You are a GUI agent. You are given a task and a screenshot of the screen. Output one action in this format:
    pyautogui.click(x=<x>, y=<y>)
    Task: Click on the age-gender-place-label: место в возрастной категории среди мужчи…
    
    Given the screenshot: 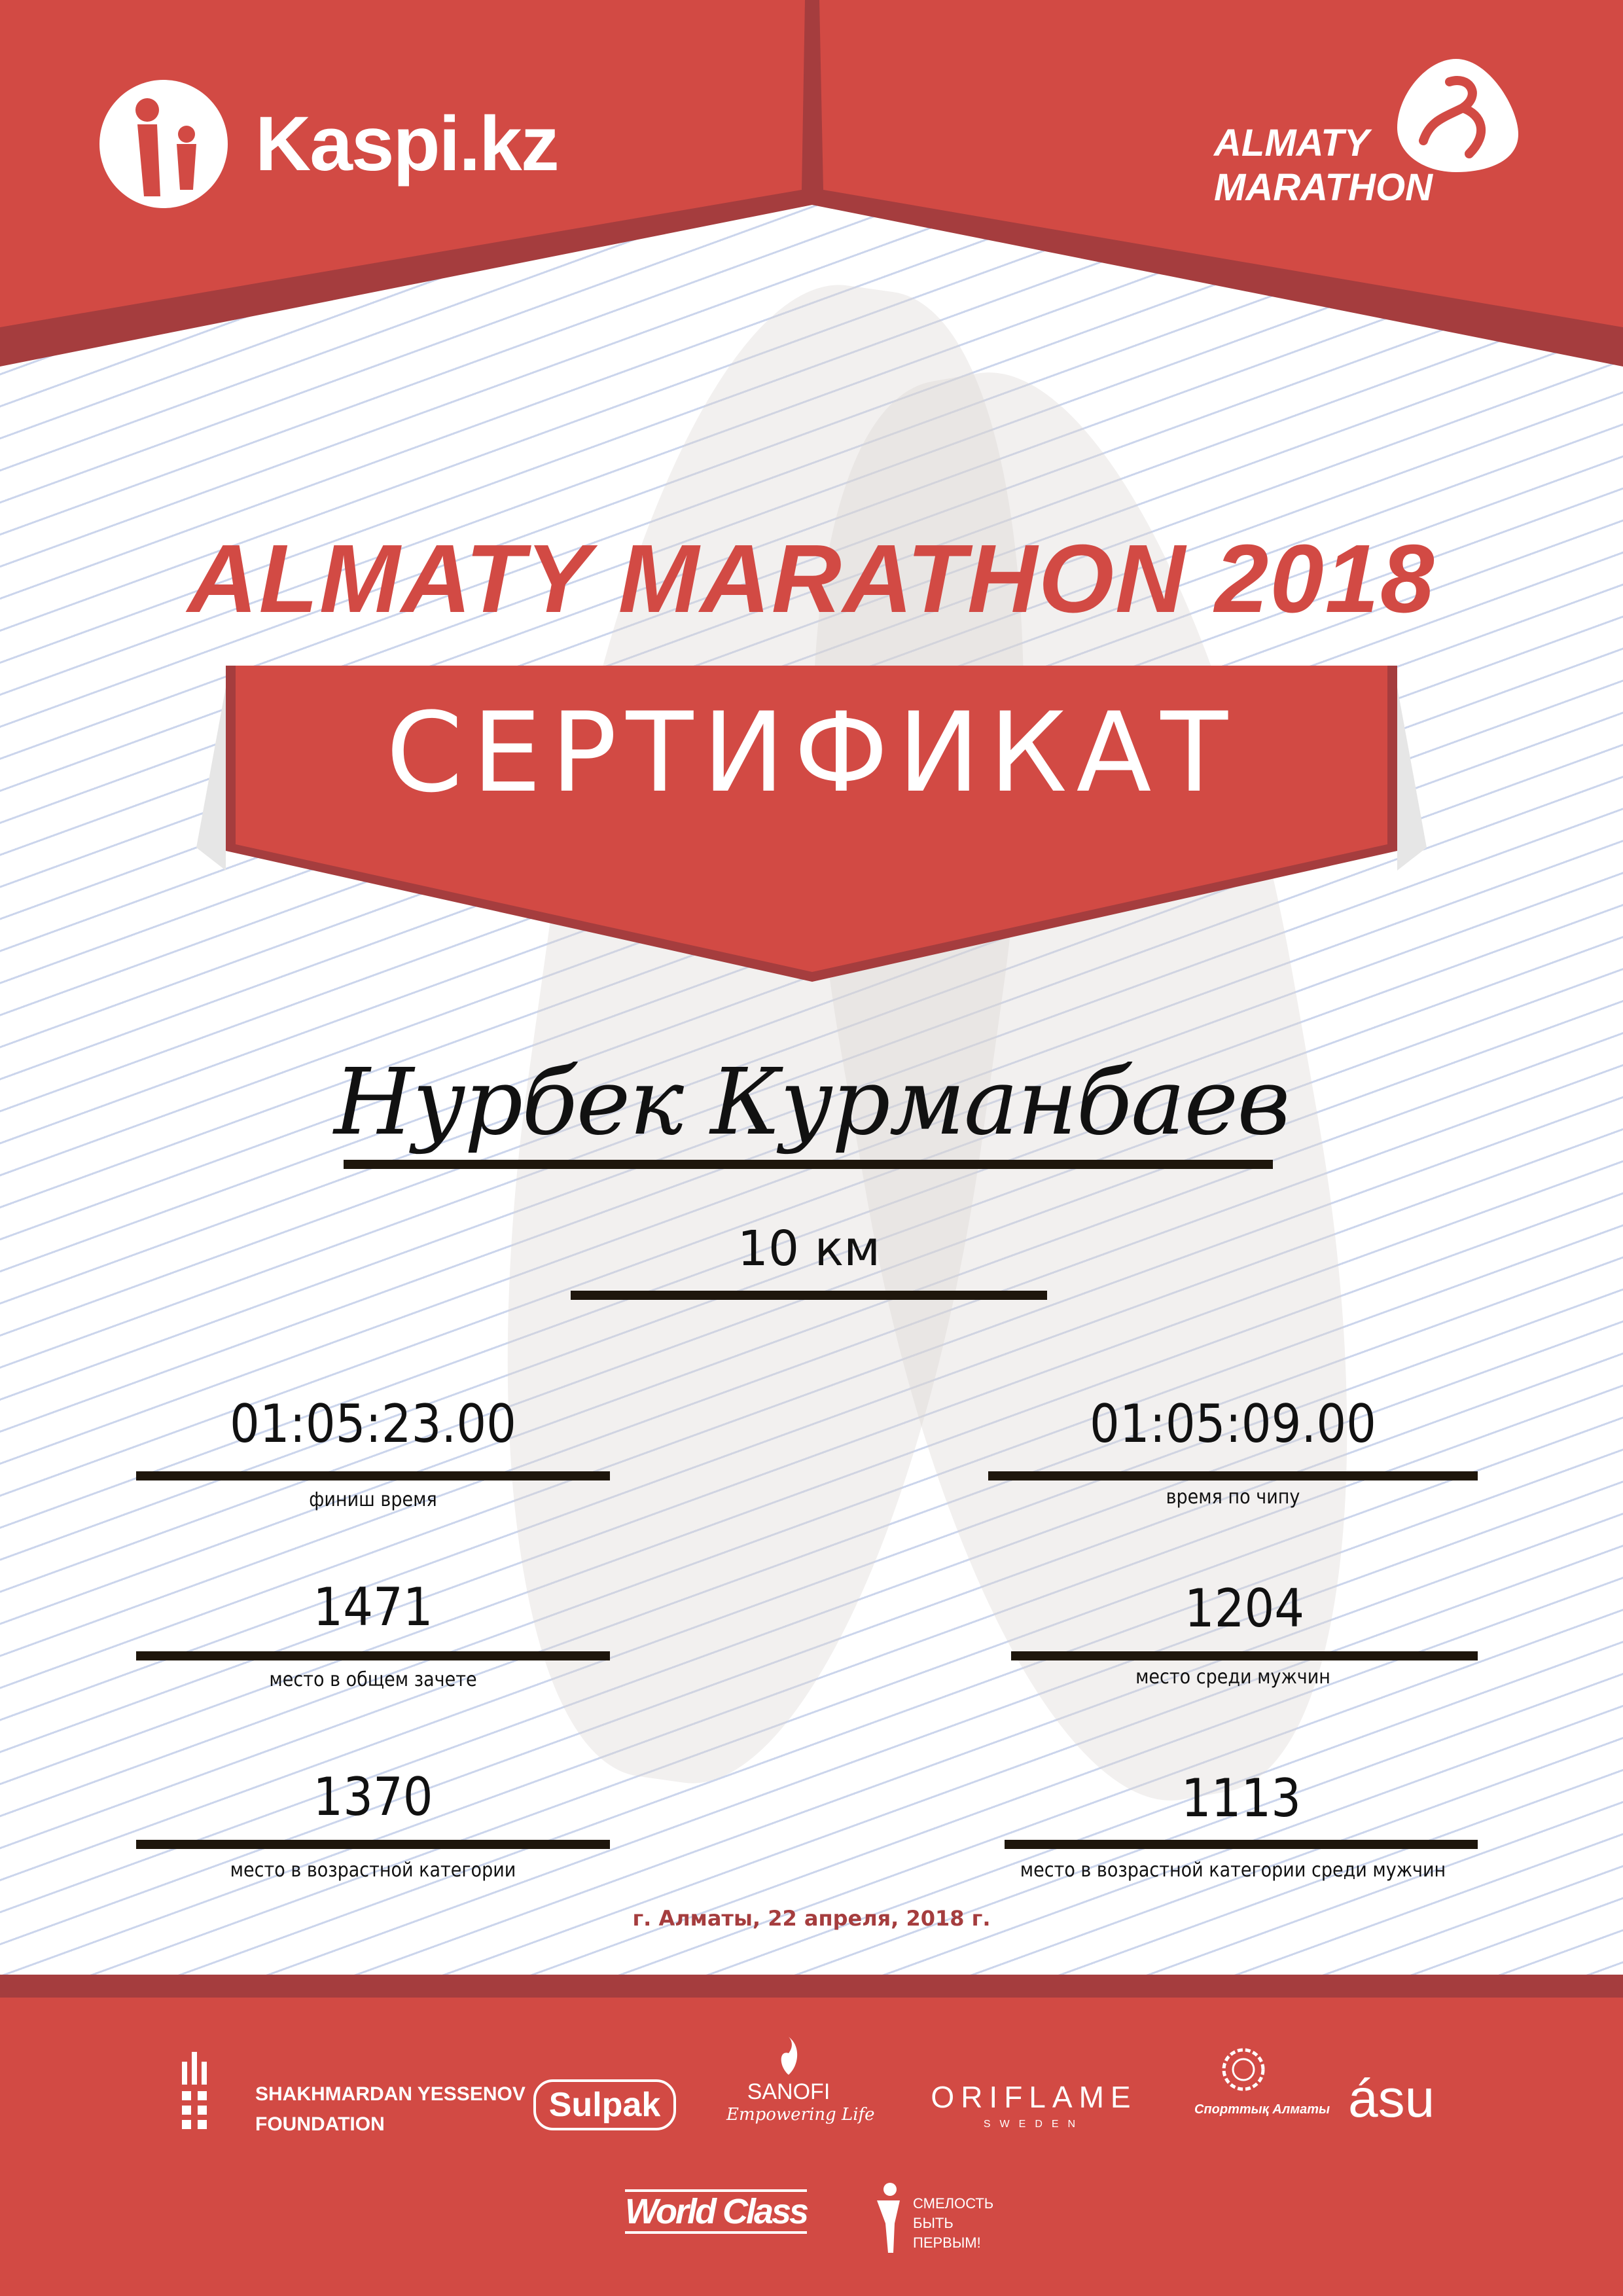 What is the action you would take?
    pyautogui.click(x=1233, y=1870)
    